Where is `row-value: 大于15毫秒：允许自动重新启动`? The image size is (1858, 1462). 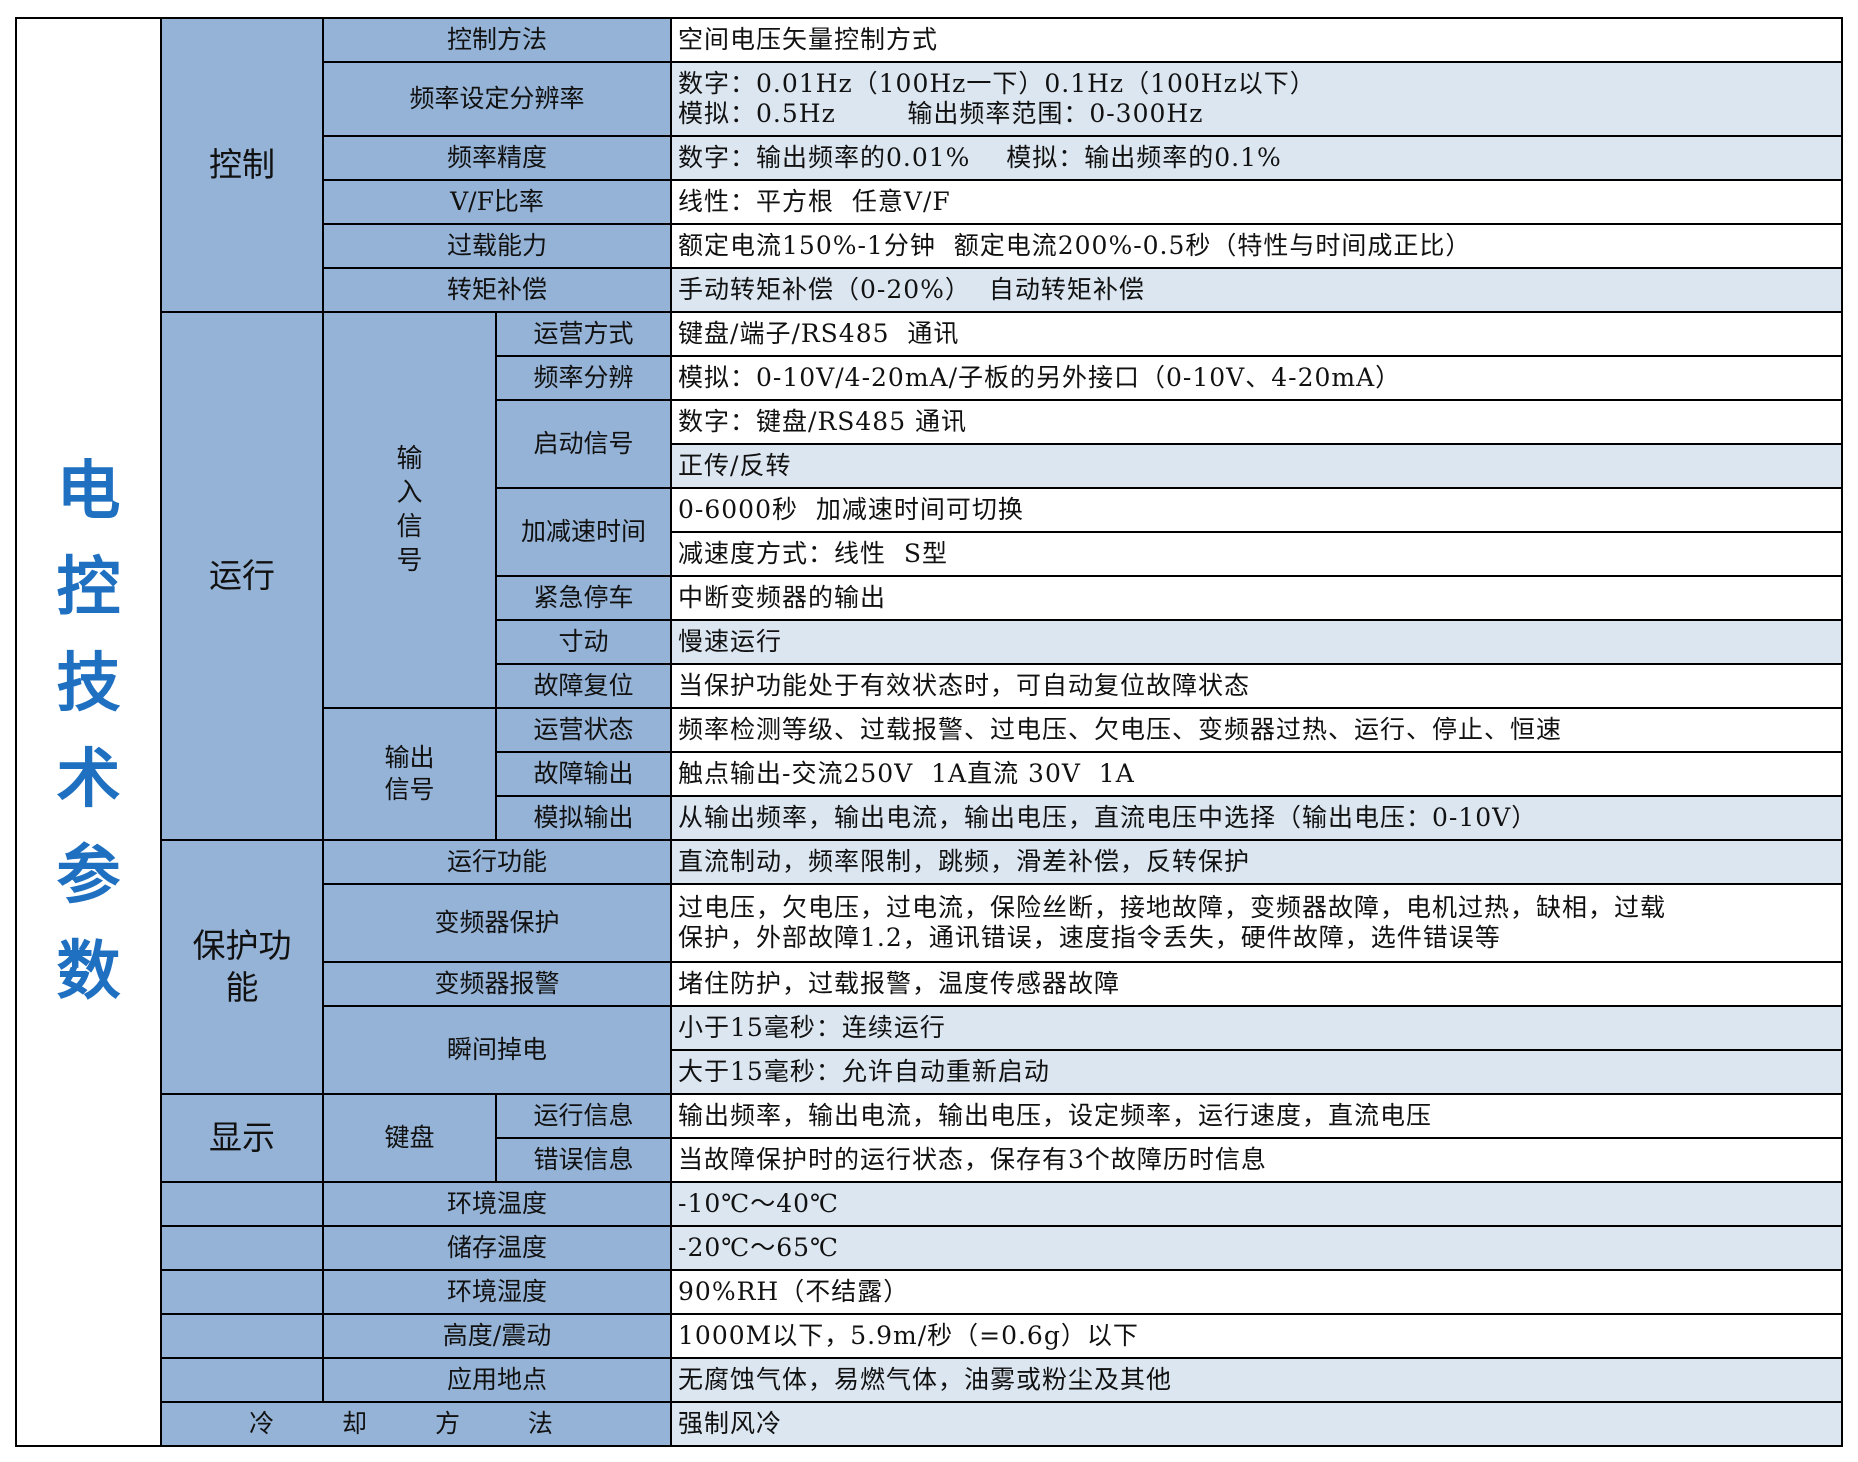 row-value: 大于15毫秒：允许自动重新启动 is located at coordinates (1256, 1072).